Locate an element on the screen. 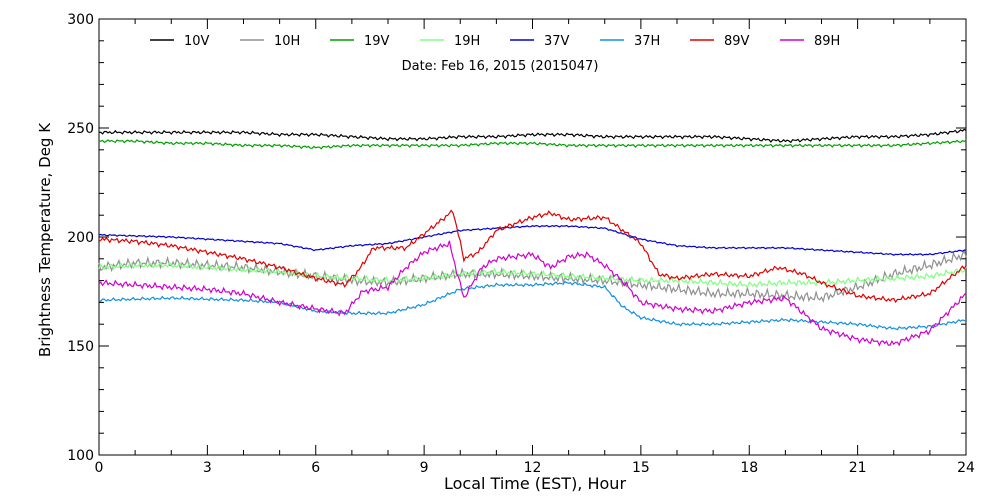  x-tick-label: 3 is located at coordinates (207, 468).